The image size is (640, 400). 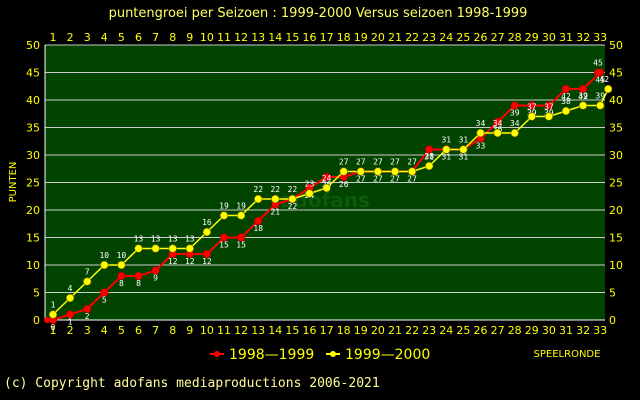 What do you see at coordinates (172, 330) in the screenshot?
I see `x-tick-label-bottom: 8` at bounding box center [172, 330].